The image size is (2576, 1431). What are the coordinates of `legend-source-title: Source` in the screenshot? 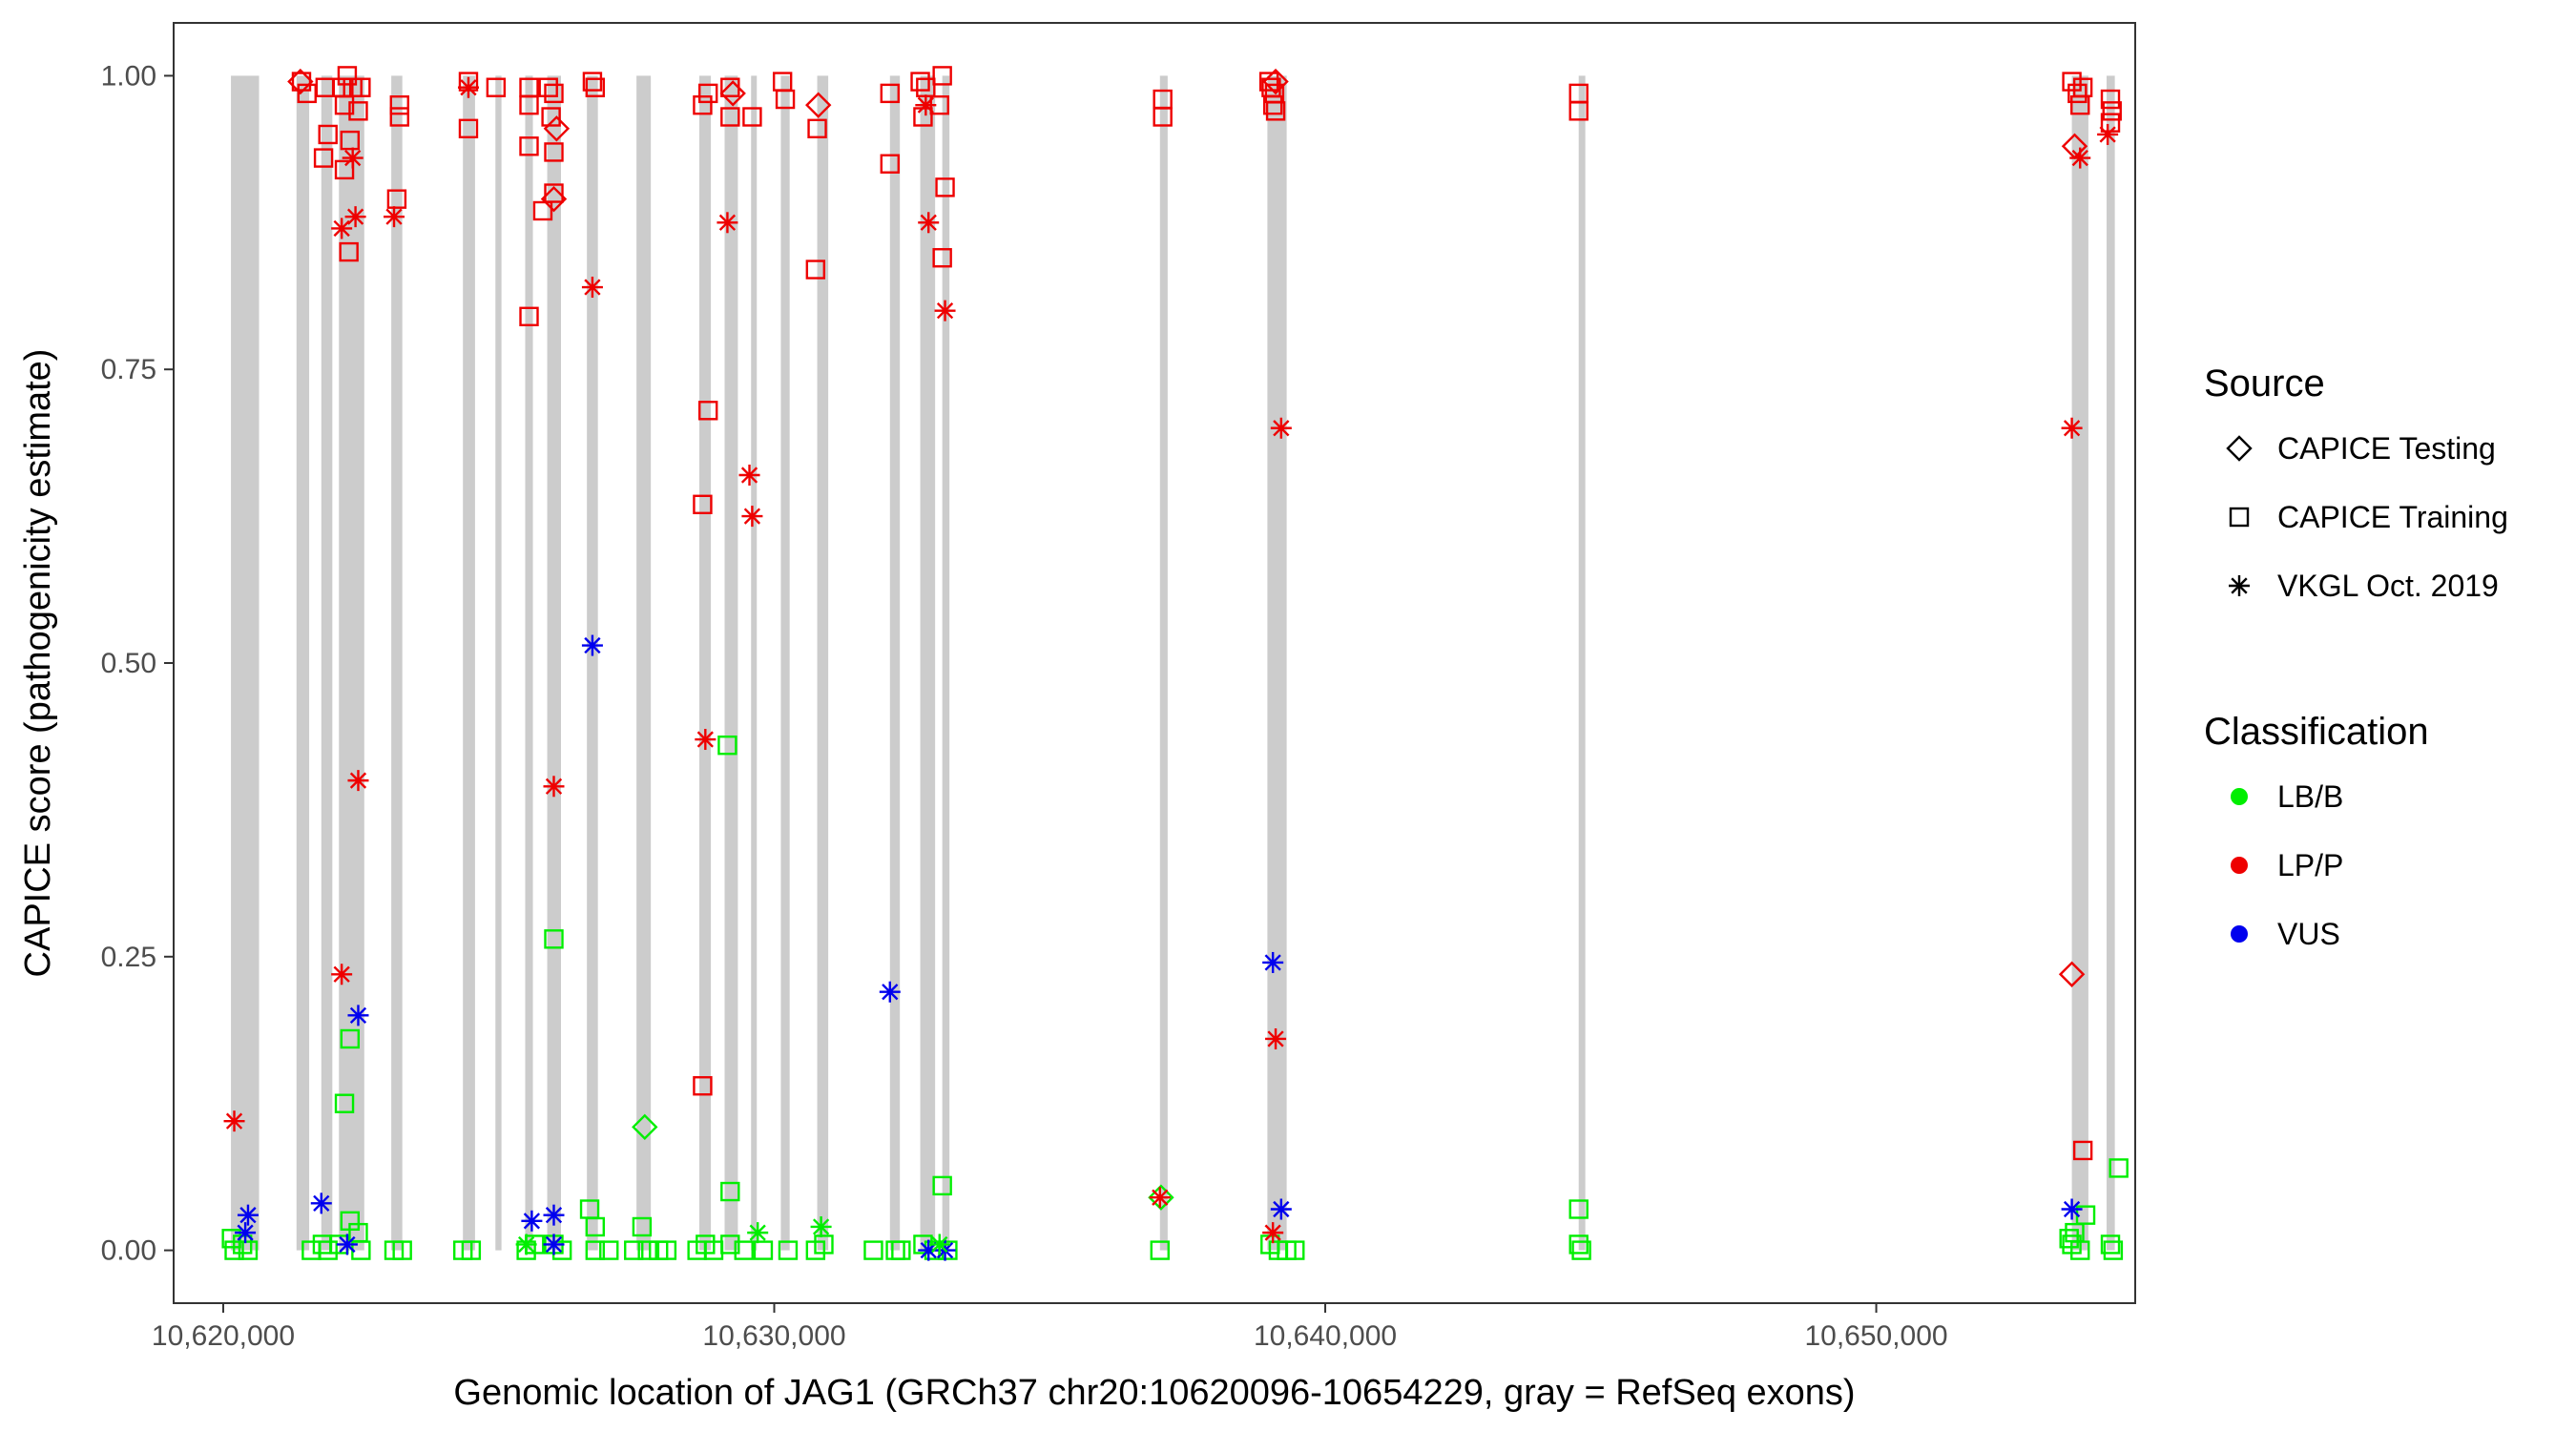 It's located at (2264, 383).